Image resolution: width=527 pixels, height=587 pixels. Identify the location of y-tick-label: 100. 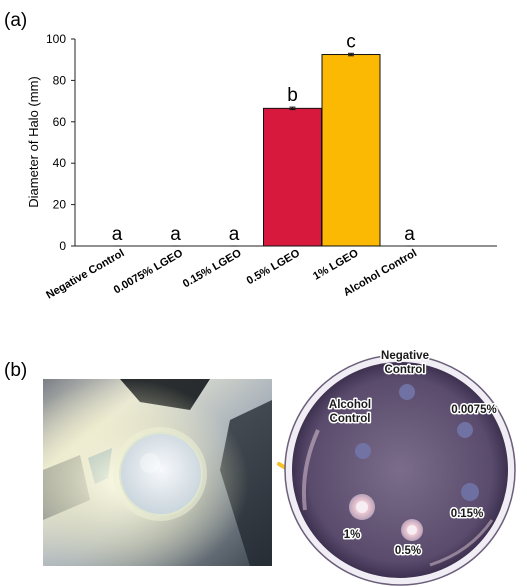
(56, 39).